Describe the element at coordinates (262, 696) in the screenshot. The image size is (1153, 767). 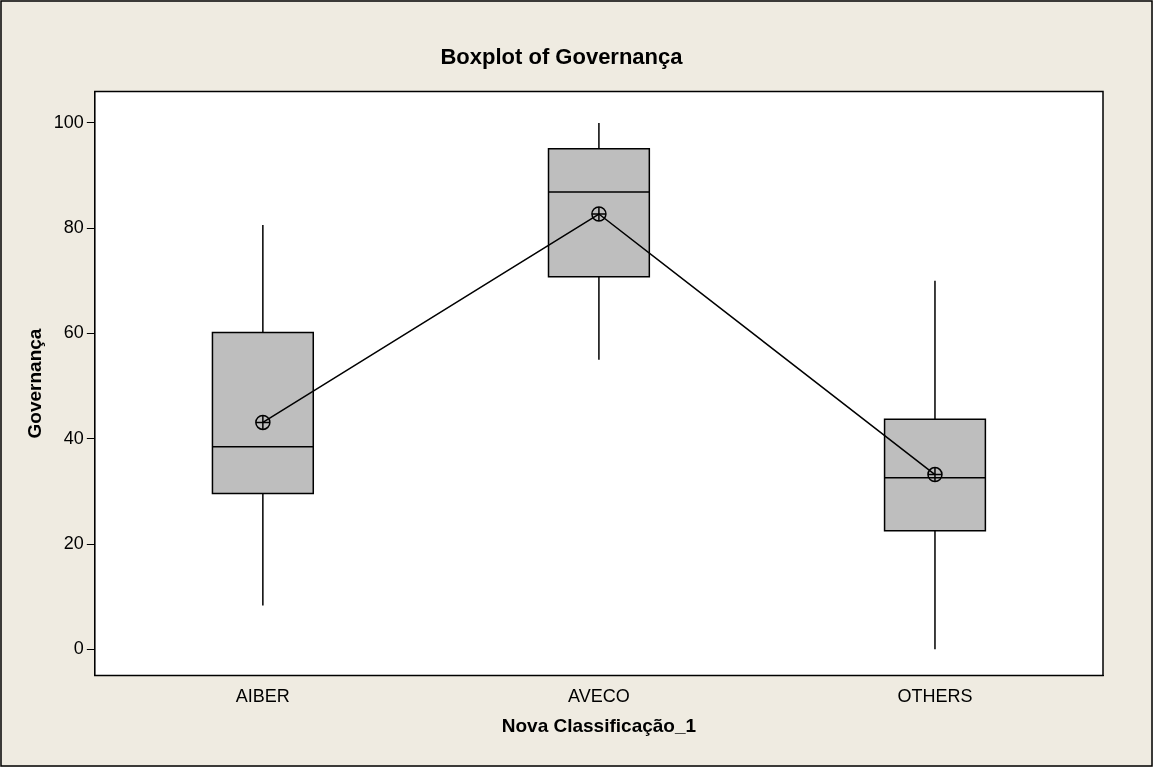
I see `x-tick-label: AIBER` at that location.